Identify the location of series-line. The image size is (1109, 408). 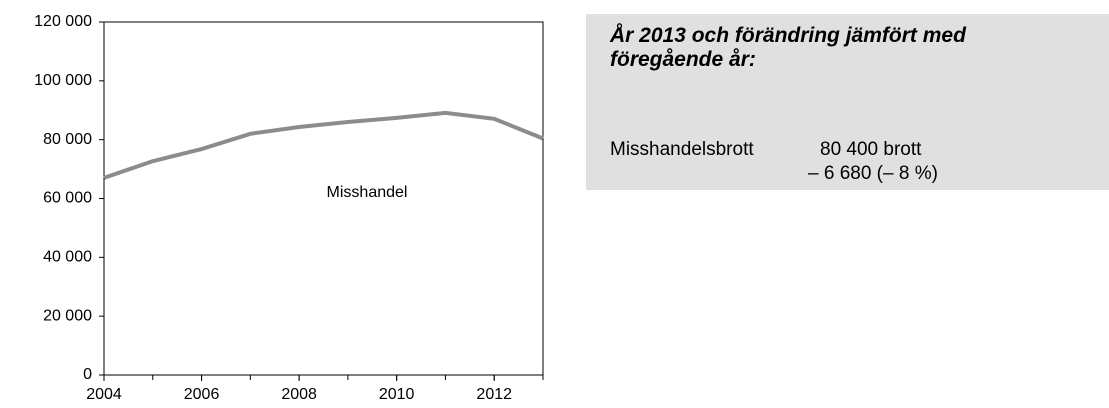
(323, 145).